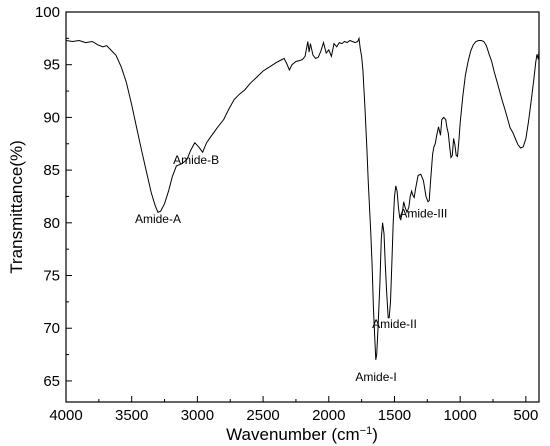 The width and height of the screenshot is (550, 446). I want to click on x-axis-title: Wavenumber (cm−1), so click(302, 434).